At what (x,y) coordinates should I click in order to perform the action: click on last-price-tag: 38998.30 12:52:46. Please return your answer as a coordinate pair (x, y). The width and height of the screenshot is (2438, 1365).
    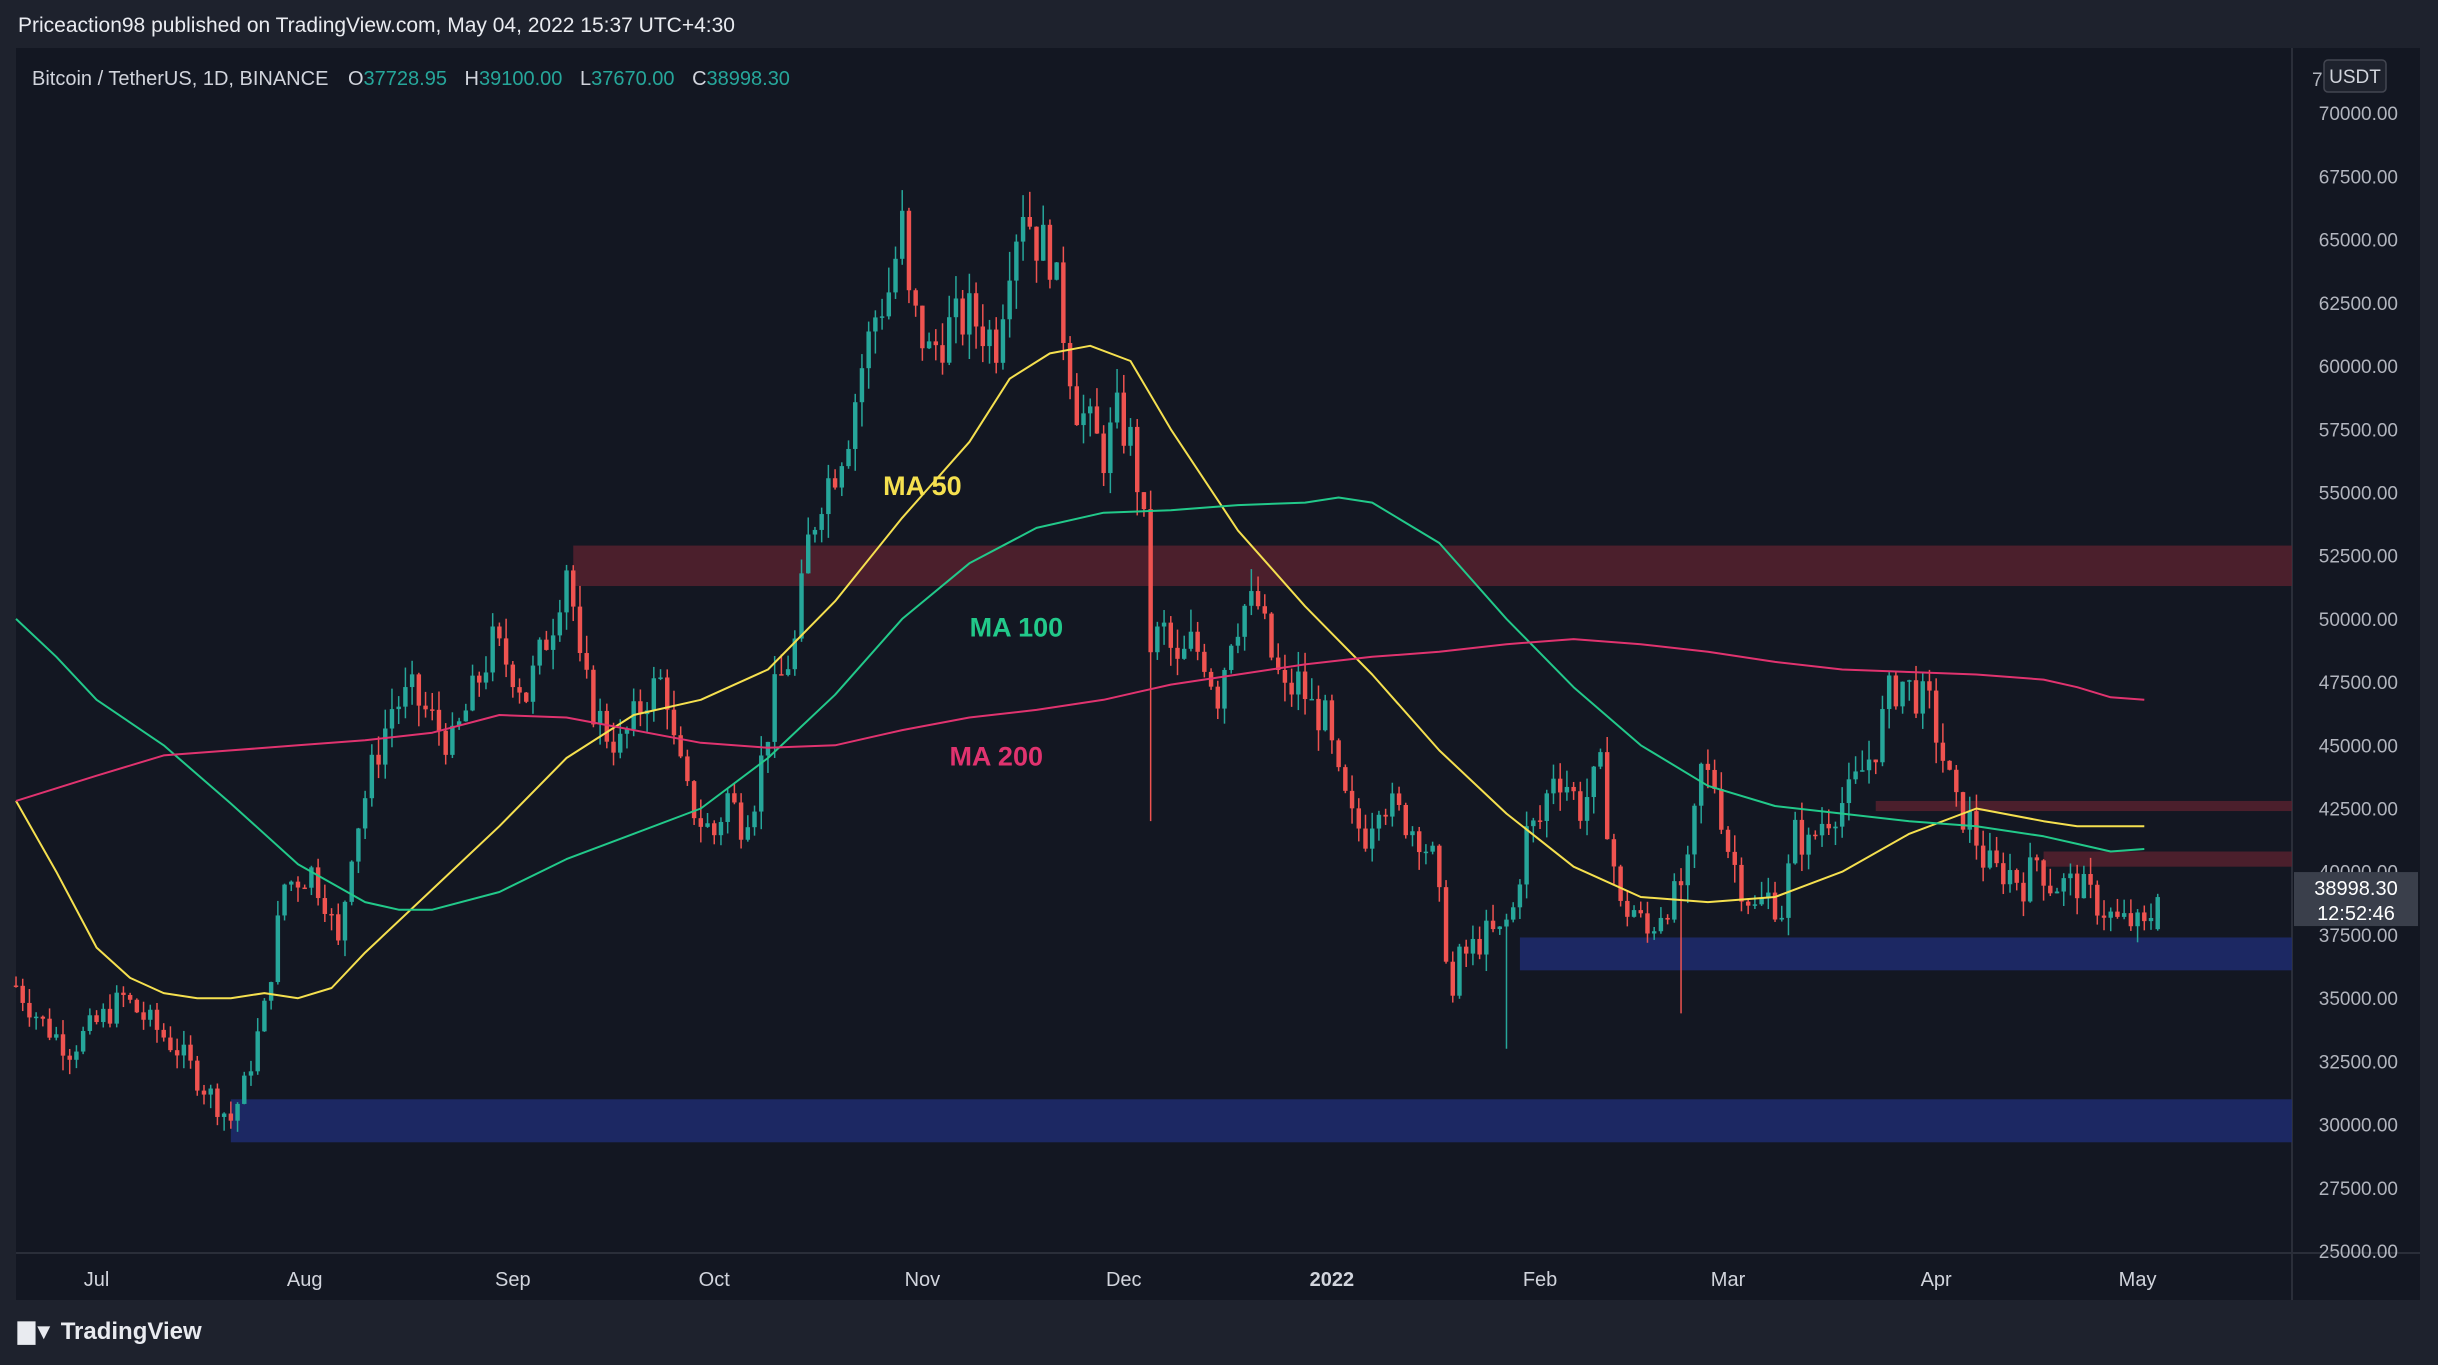
    Looking at the image, I should click on (2356, 899).